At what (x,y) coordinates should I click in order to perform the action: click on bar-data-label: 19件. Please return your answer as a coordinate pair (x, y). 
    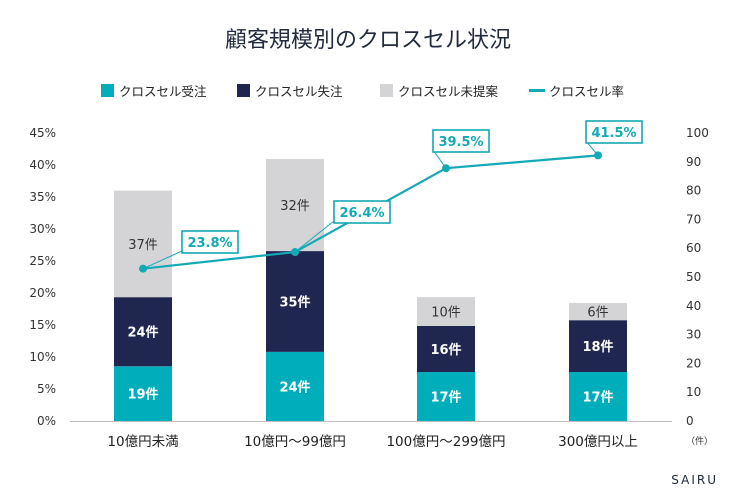
    Looking at the image, I should click on (142, 395).